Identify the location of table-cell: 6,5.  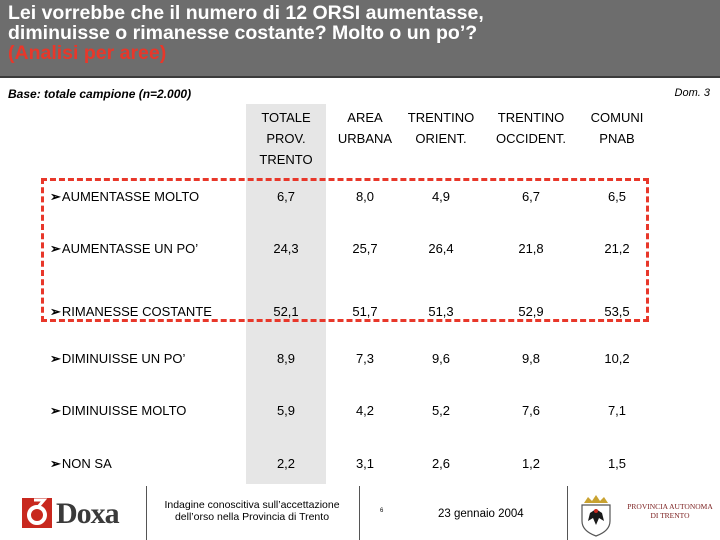
(617, 196).